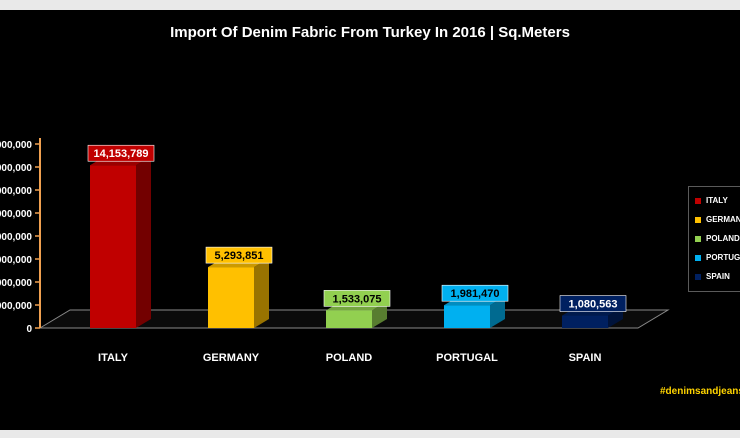 This screenshot has height=438, width=740. I want to click on data-label-germany: 5,293,851, so click(239, 256).